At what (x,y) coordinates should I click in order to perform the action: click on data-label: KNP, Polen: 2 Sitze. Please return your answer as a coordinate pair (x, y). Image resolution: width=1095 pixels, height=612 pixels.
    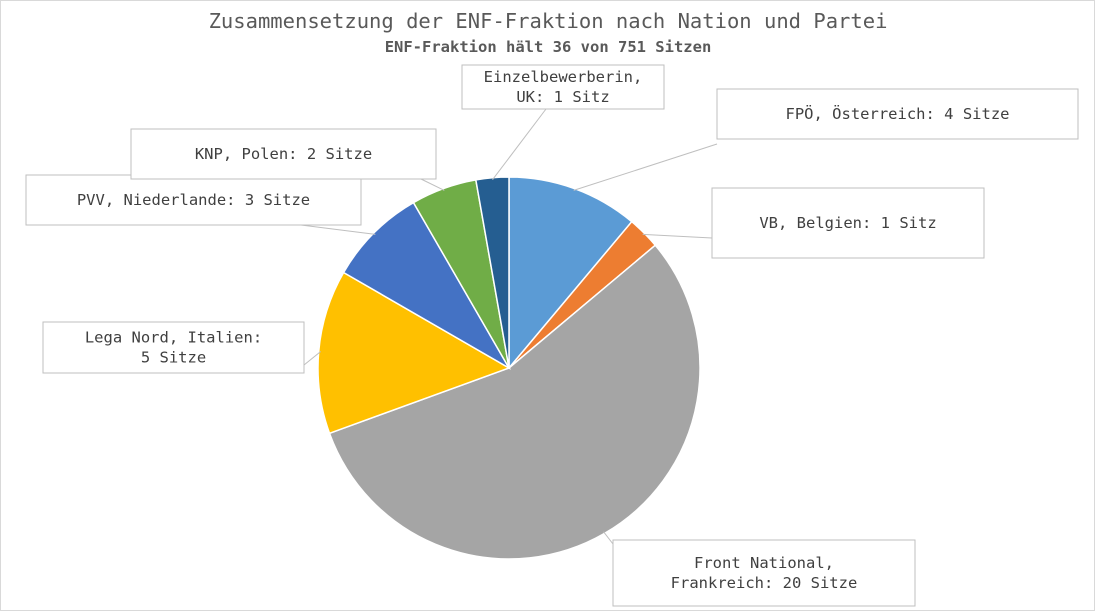
    Looking at the image, I should click on (283, 154).